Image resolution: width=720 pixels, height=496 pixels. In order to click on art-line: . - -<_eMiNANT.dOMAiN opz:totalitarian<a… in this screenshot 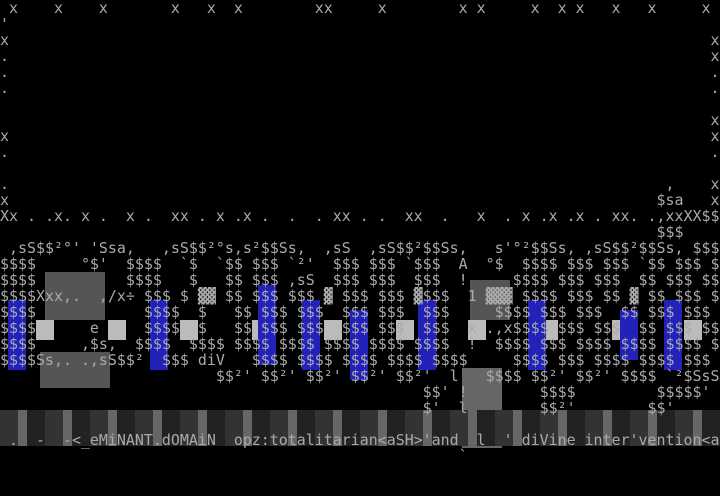, I will do `click(360, 440)`.